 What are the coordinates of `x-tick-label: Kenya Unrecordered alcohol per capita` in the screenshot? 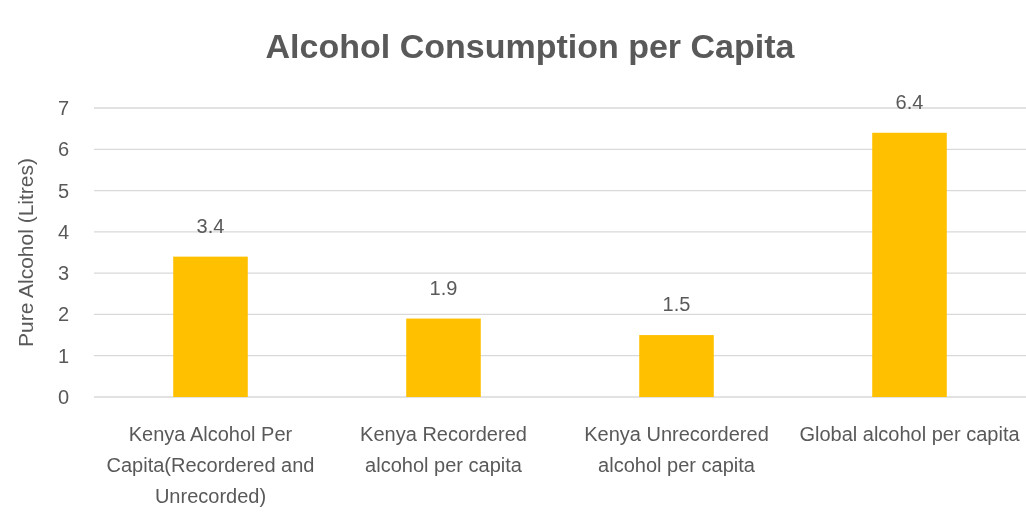 It's located at (676, 449).